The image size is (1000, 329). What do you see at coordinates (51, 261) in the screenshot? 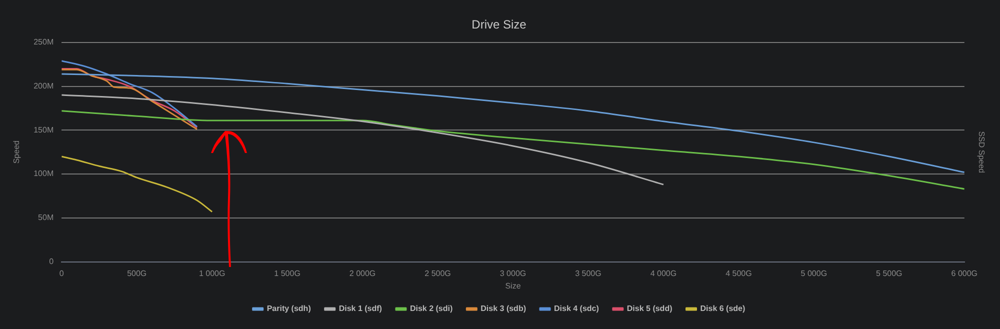
I see `y-tick-label: 0` at bounding box center [51, 261].